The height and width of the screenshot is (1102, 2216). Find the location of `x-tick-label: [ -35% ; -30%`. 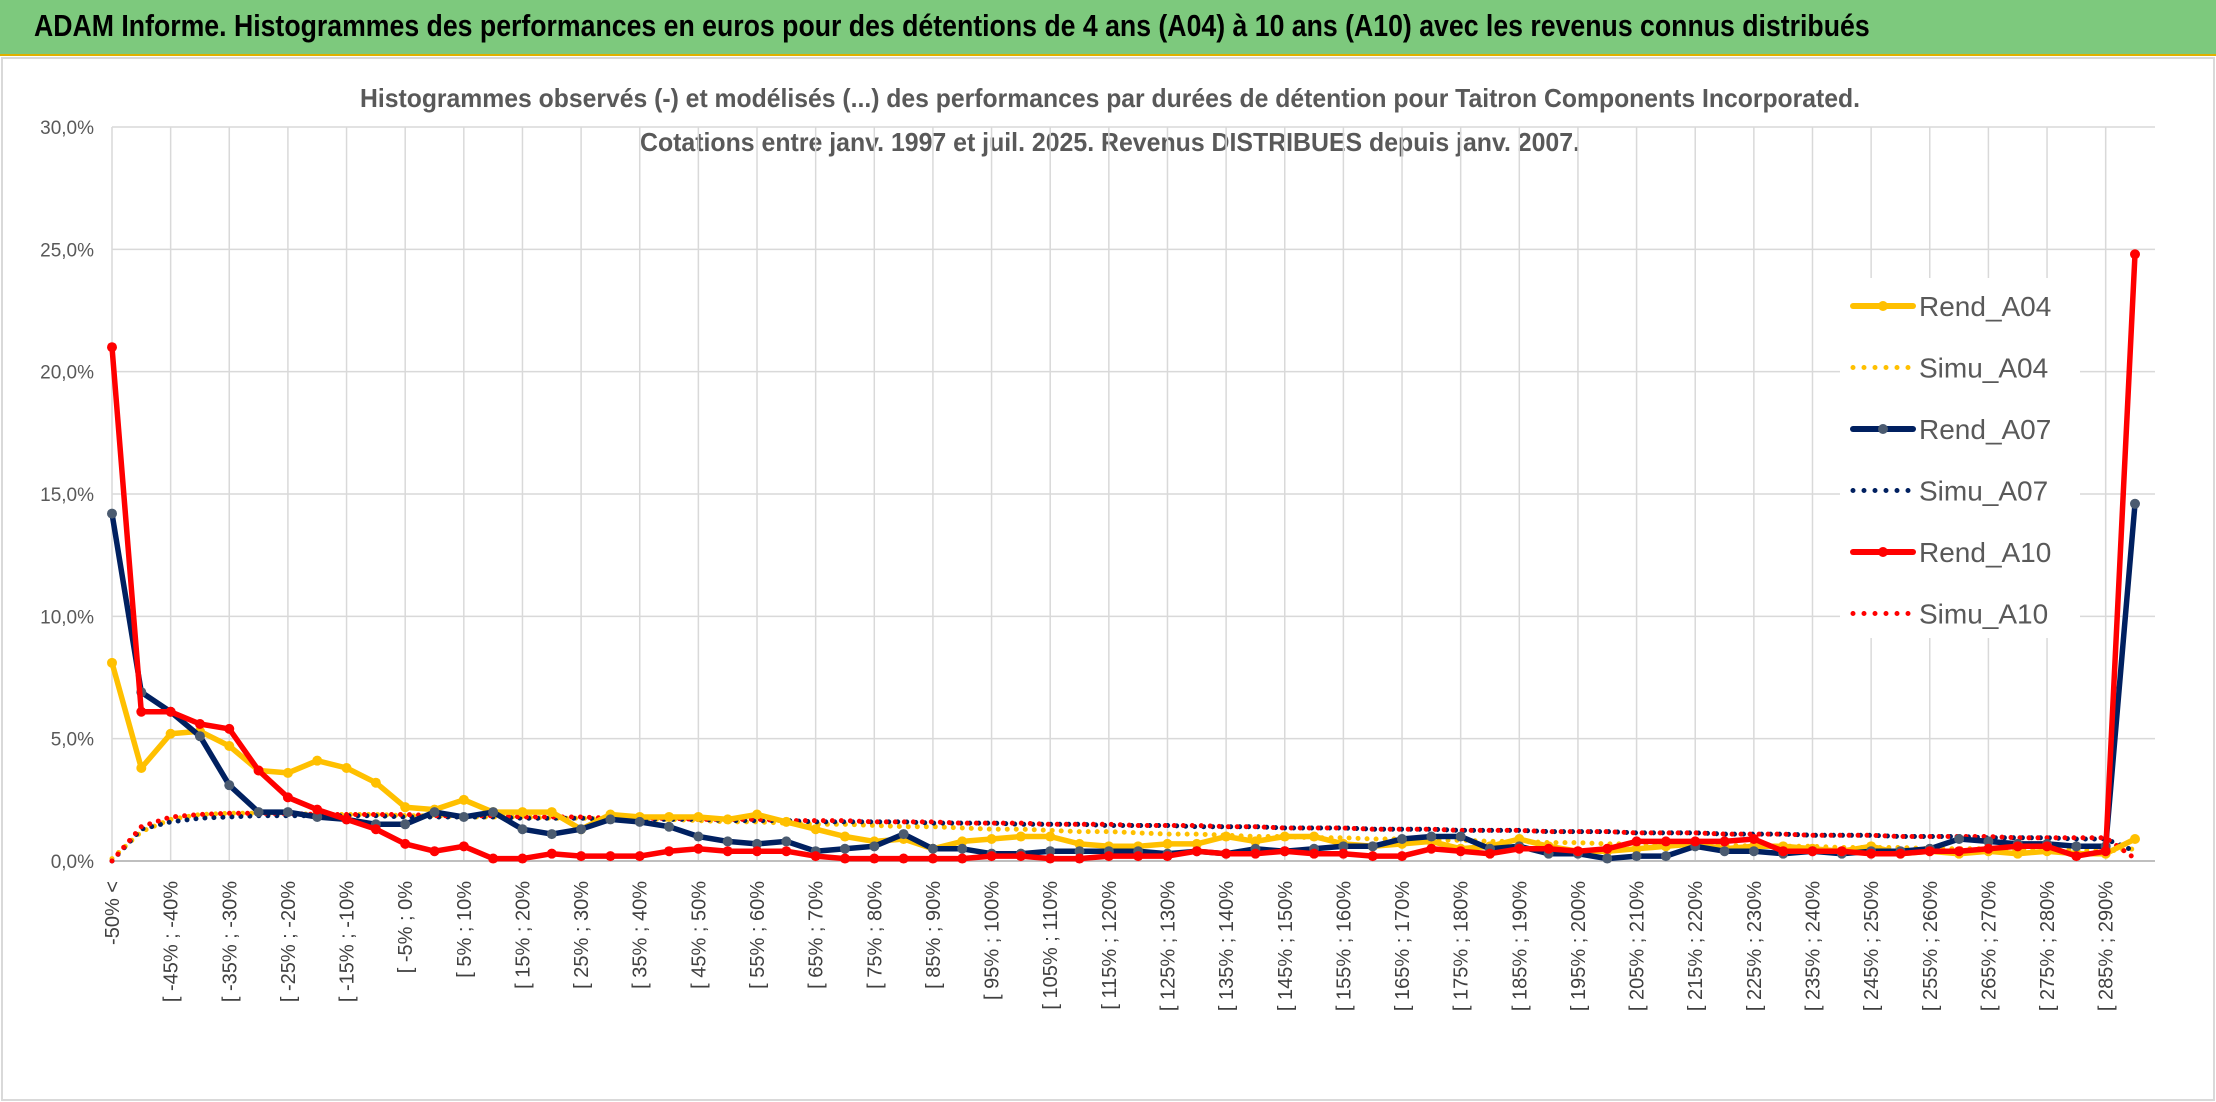

x-tick-label: [ -35% ; -30% is located at coordinates (230, 941).